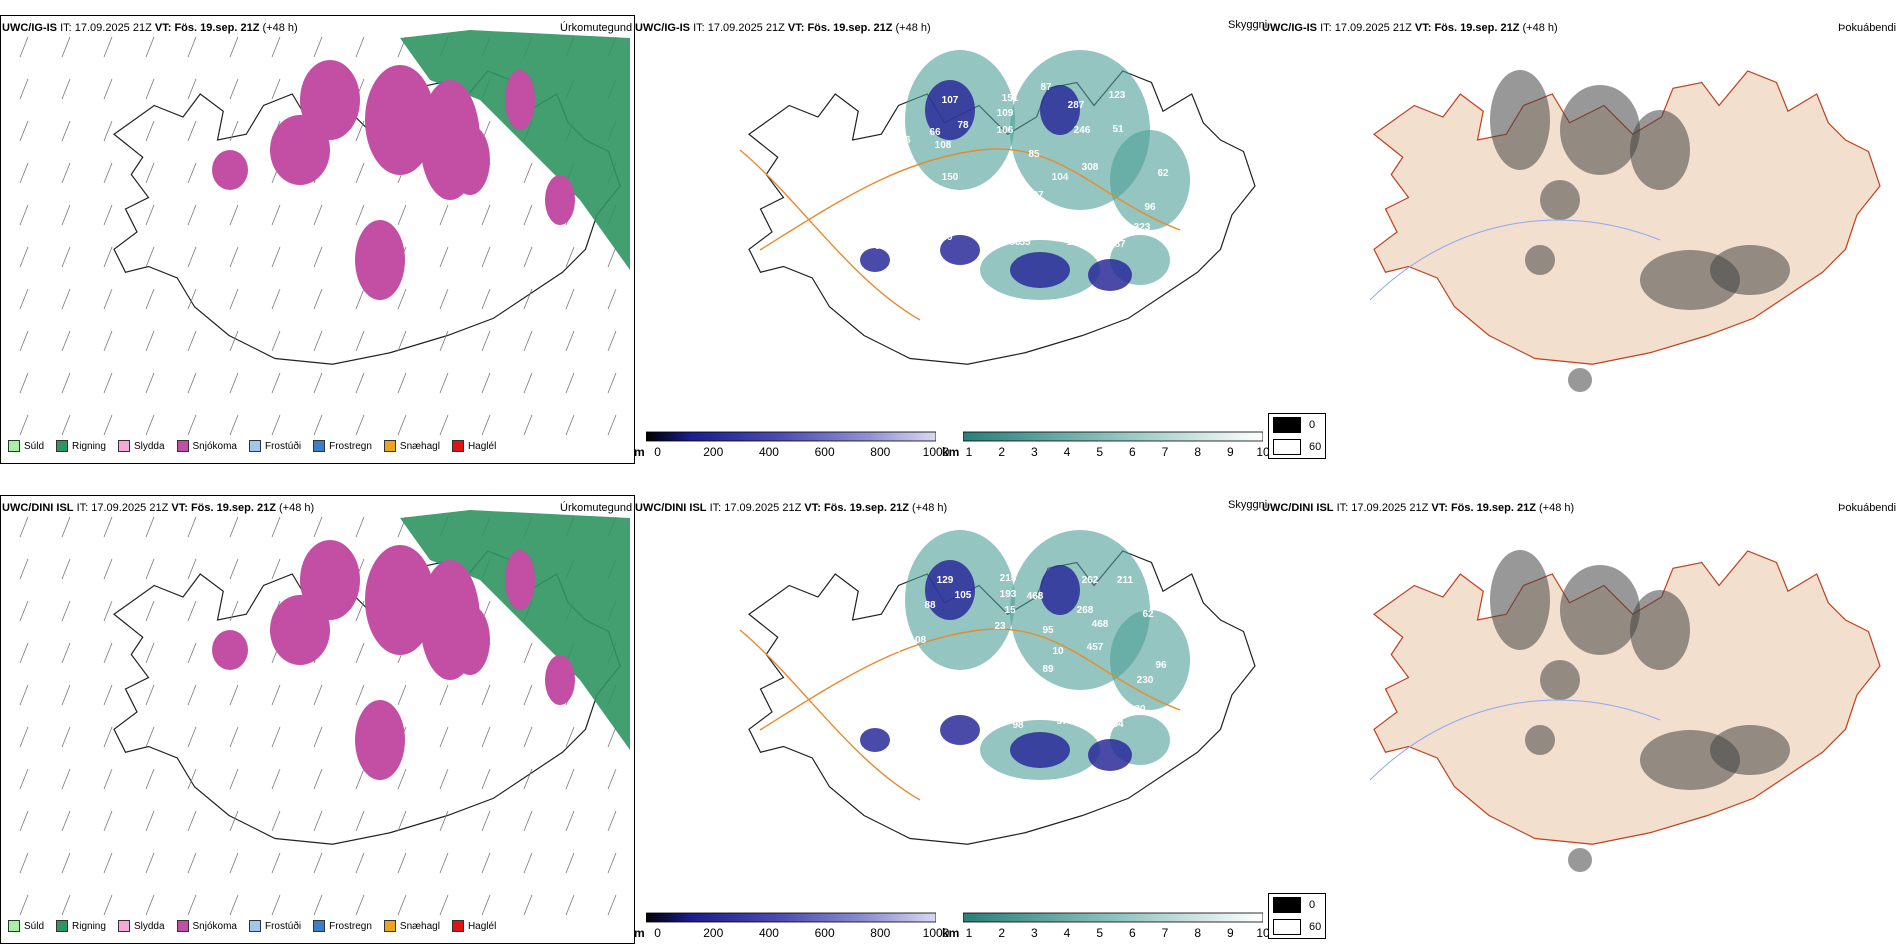  I want to click on fog-legend-top: 0 60, so click(1297, 436).